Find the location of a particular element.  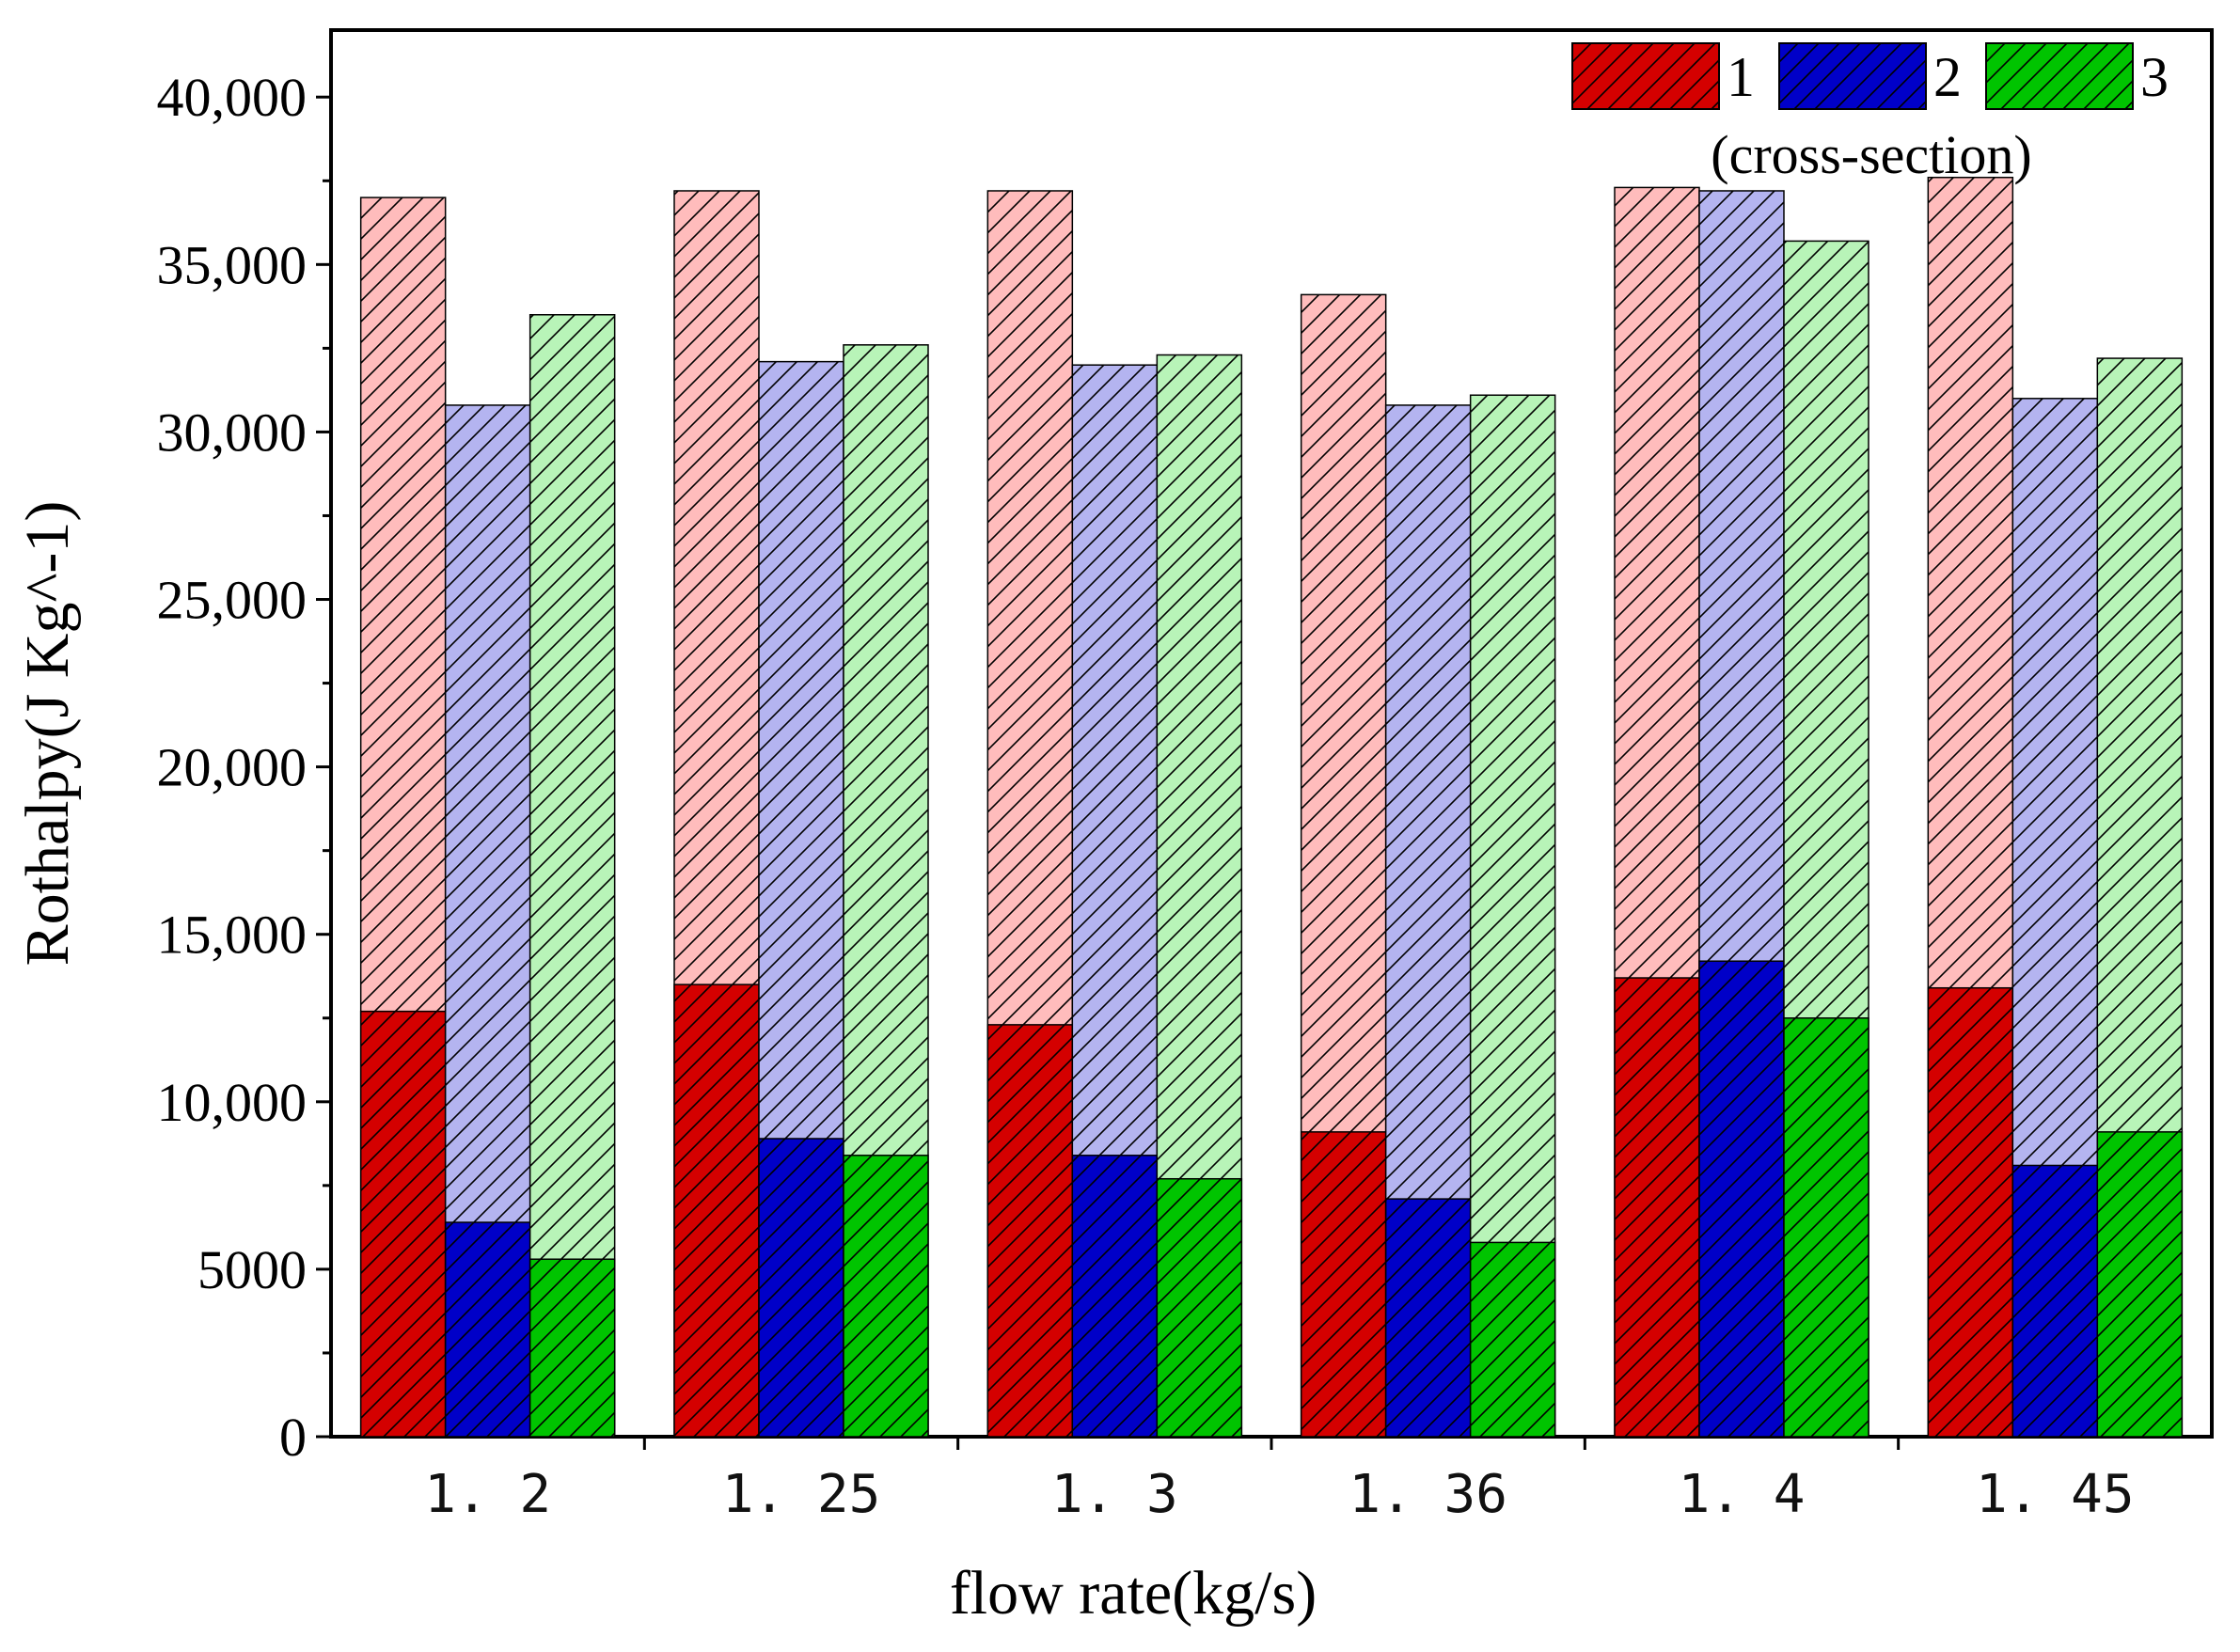

legend-label-3: 3 is located at coordinates (2155, 77).